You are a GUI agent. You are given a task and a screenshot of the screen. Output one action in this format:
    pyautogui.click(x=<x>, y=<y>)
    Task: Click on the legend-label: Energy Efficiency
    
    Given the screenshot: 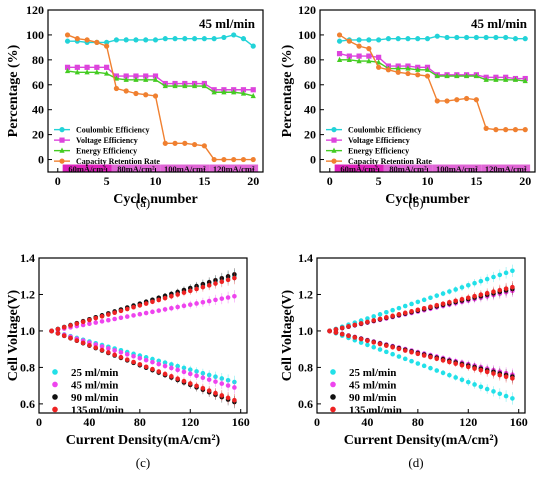 What is the action you would take?
    pyautogui.click(x=378, y=151)
    